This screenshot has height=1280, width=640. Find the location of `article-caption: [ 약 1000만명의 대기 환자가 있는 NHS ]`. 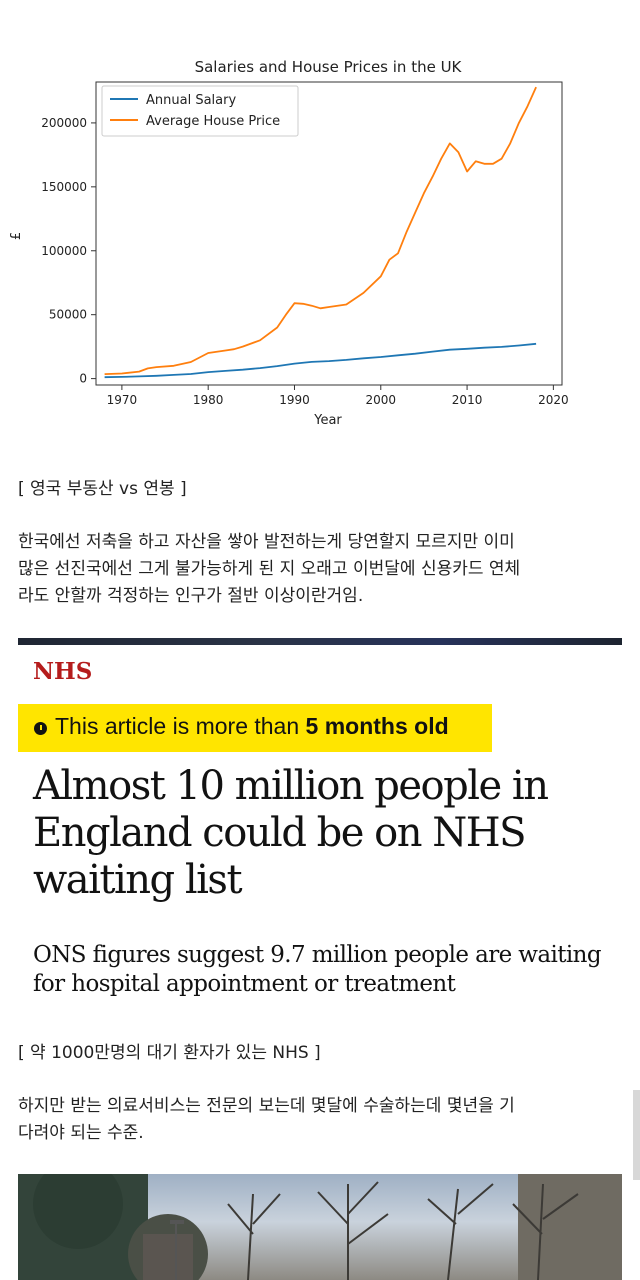

article-caption: [ 약 1000만명의 대기 환자가 있는 NHS ] is located at coordinates (169, 1053).